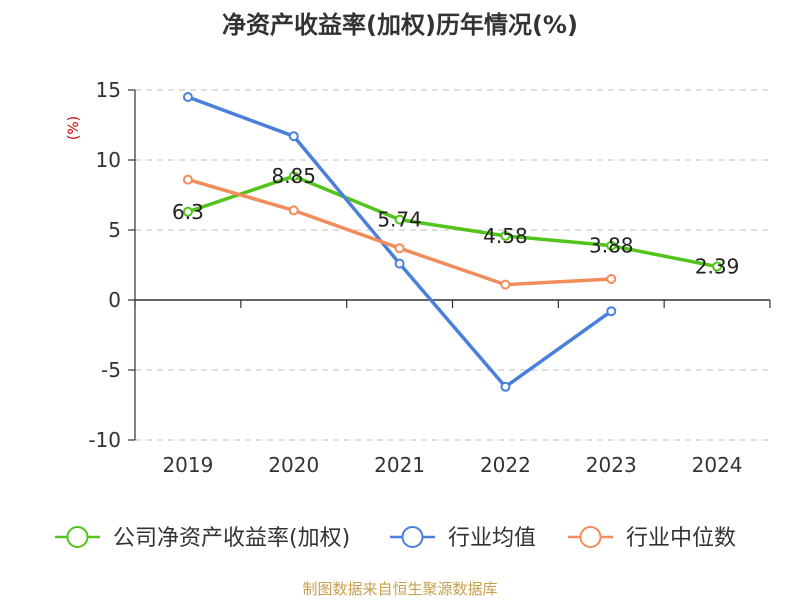  Describe the element at coordinates (231, 538) in the screenshot. I see `legend-label-0: 公司净资产收益率(加权)` at that location.